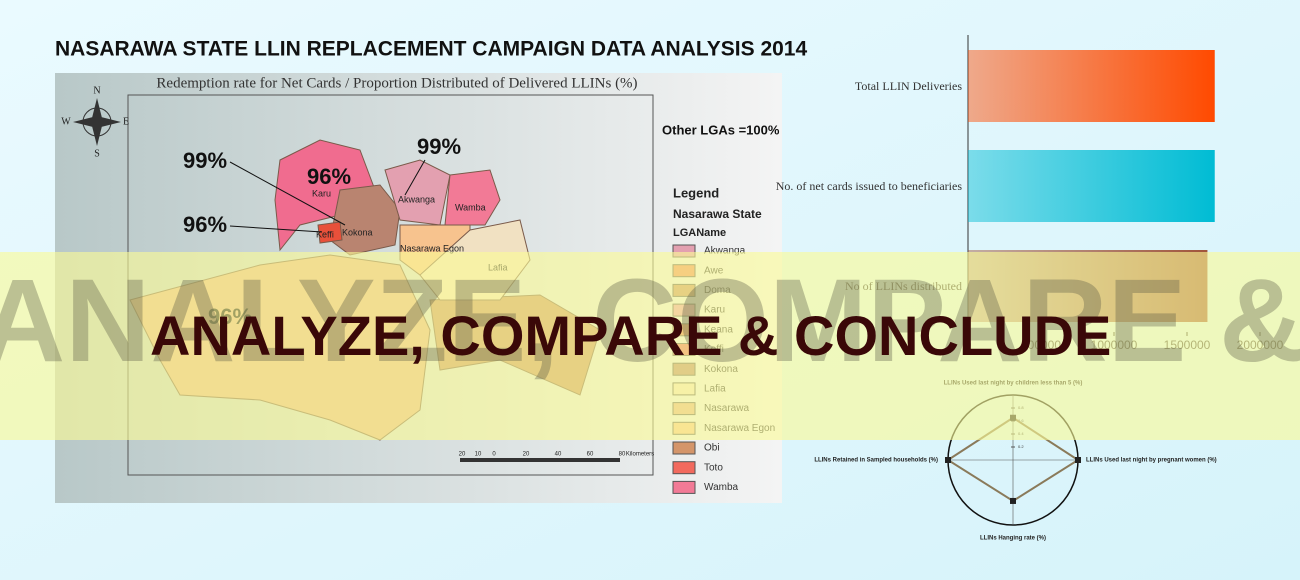  What do you see at coordinates (357, 232) in the screenshot?
I see `lga-label: Kokona` at bounding box center [357, 232].